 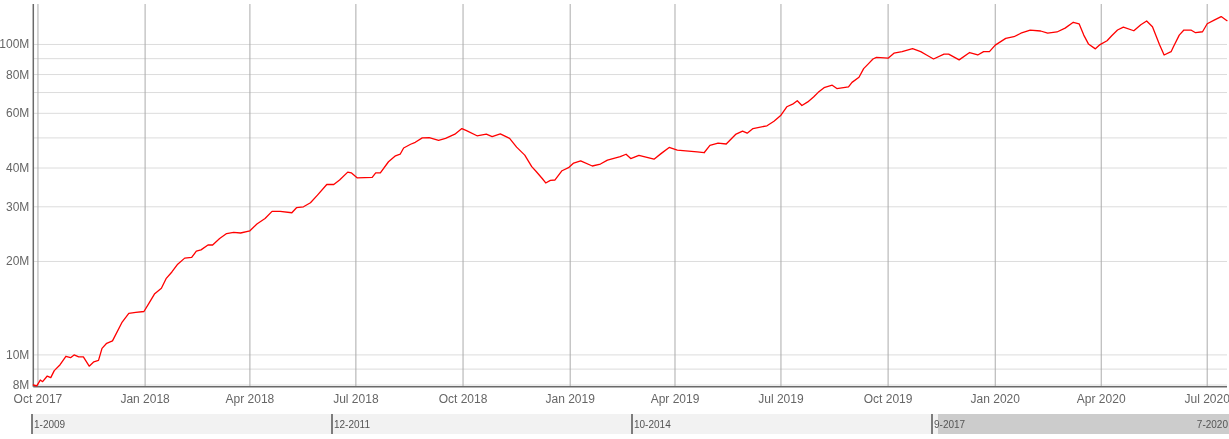 What do you see at coordinates (50, 424) in the screenshot?
I see `text: 1-2009` at bounding box center [50, 424].